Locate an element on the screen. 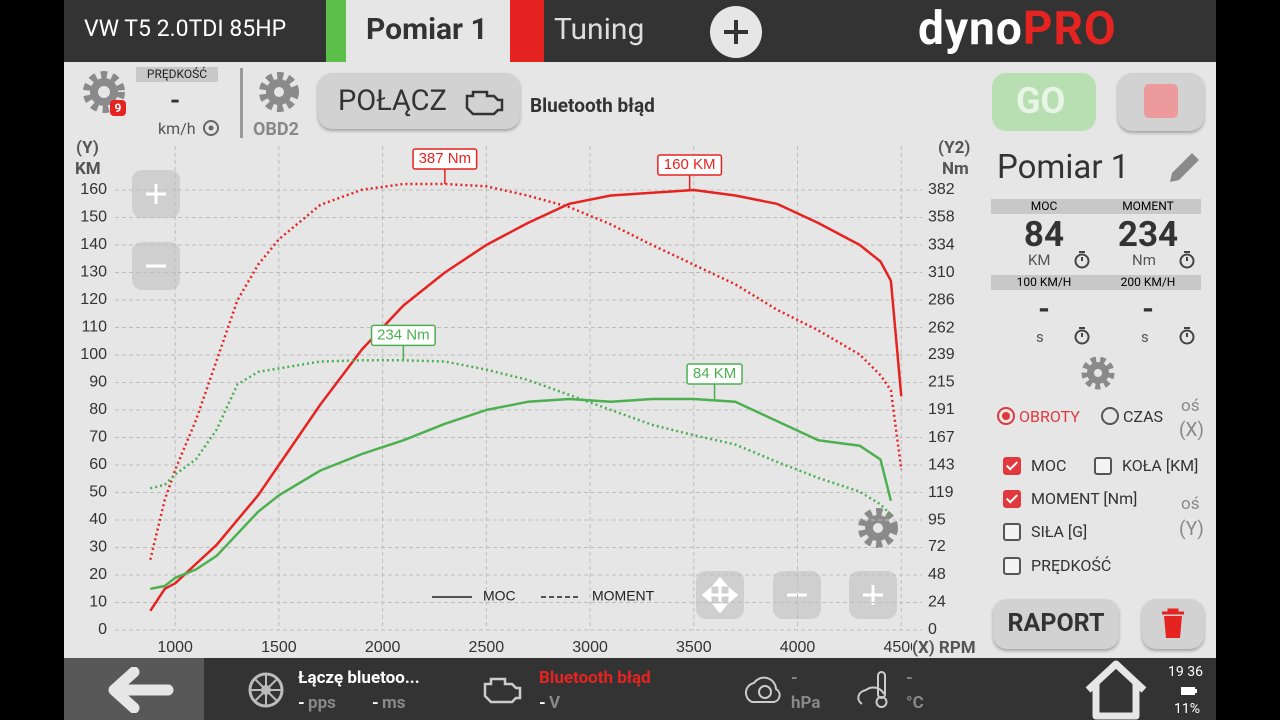 This screenshot has width=1280, height=720. annotation-box is located at coordinates (403, 335).